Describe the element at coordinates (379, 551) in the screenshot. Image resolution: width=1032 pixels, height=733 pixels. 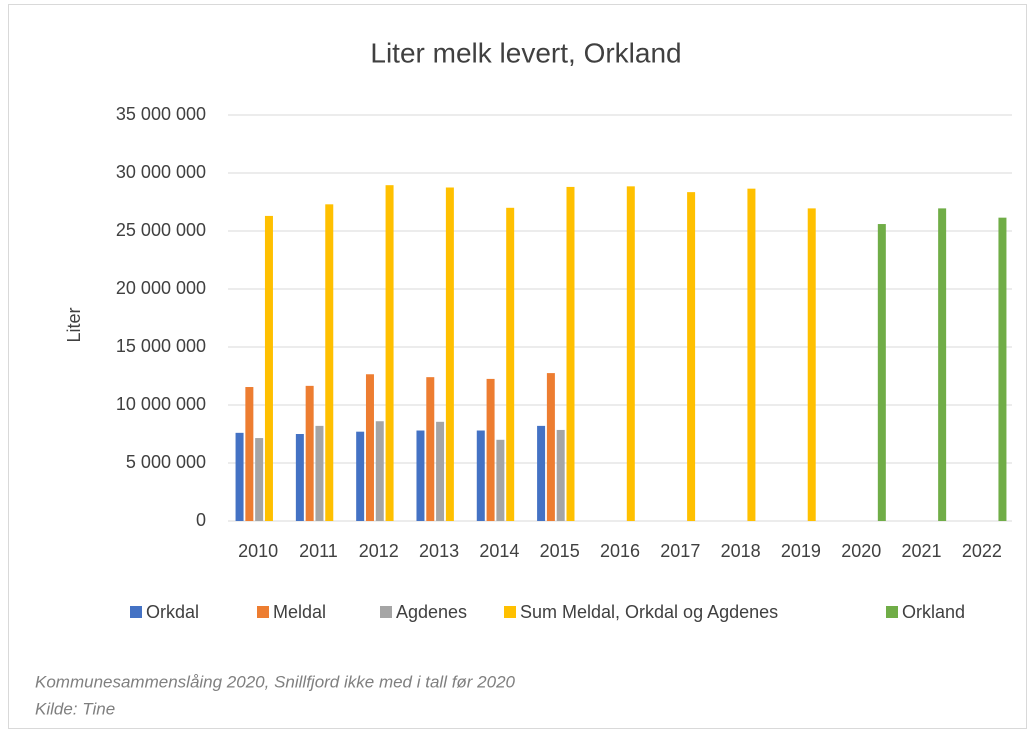
I see `x-tick-label: 2012` at that location.